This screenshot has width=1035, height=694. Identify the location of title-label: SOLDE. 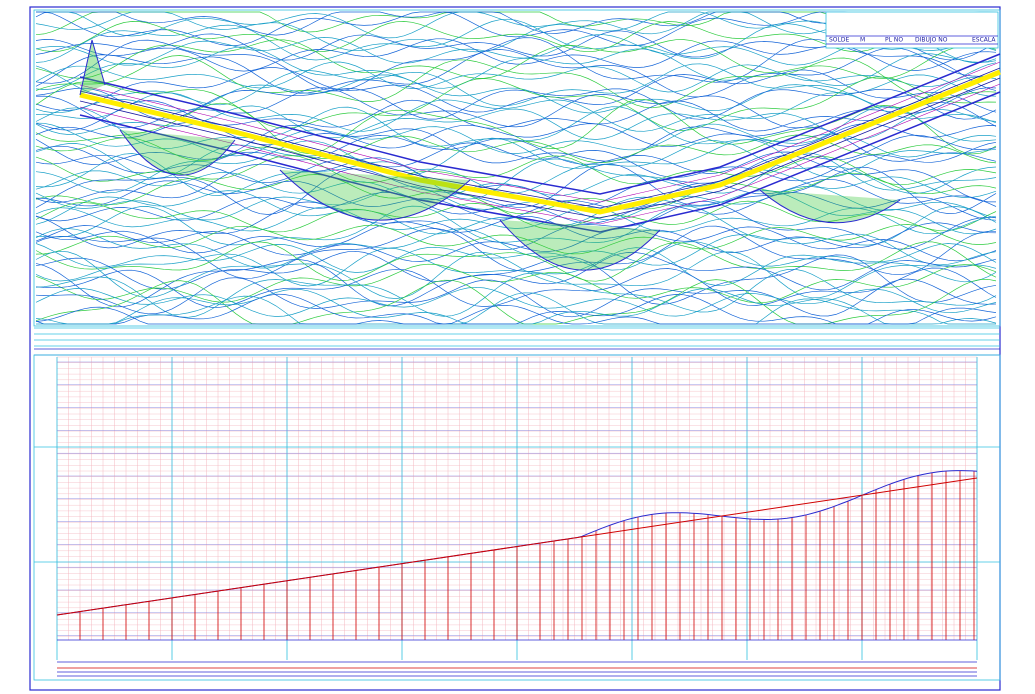
(839, 40).